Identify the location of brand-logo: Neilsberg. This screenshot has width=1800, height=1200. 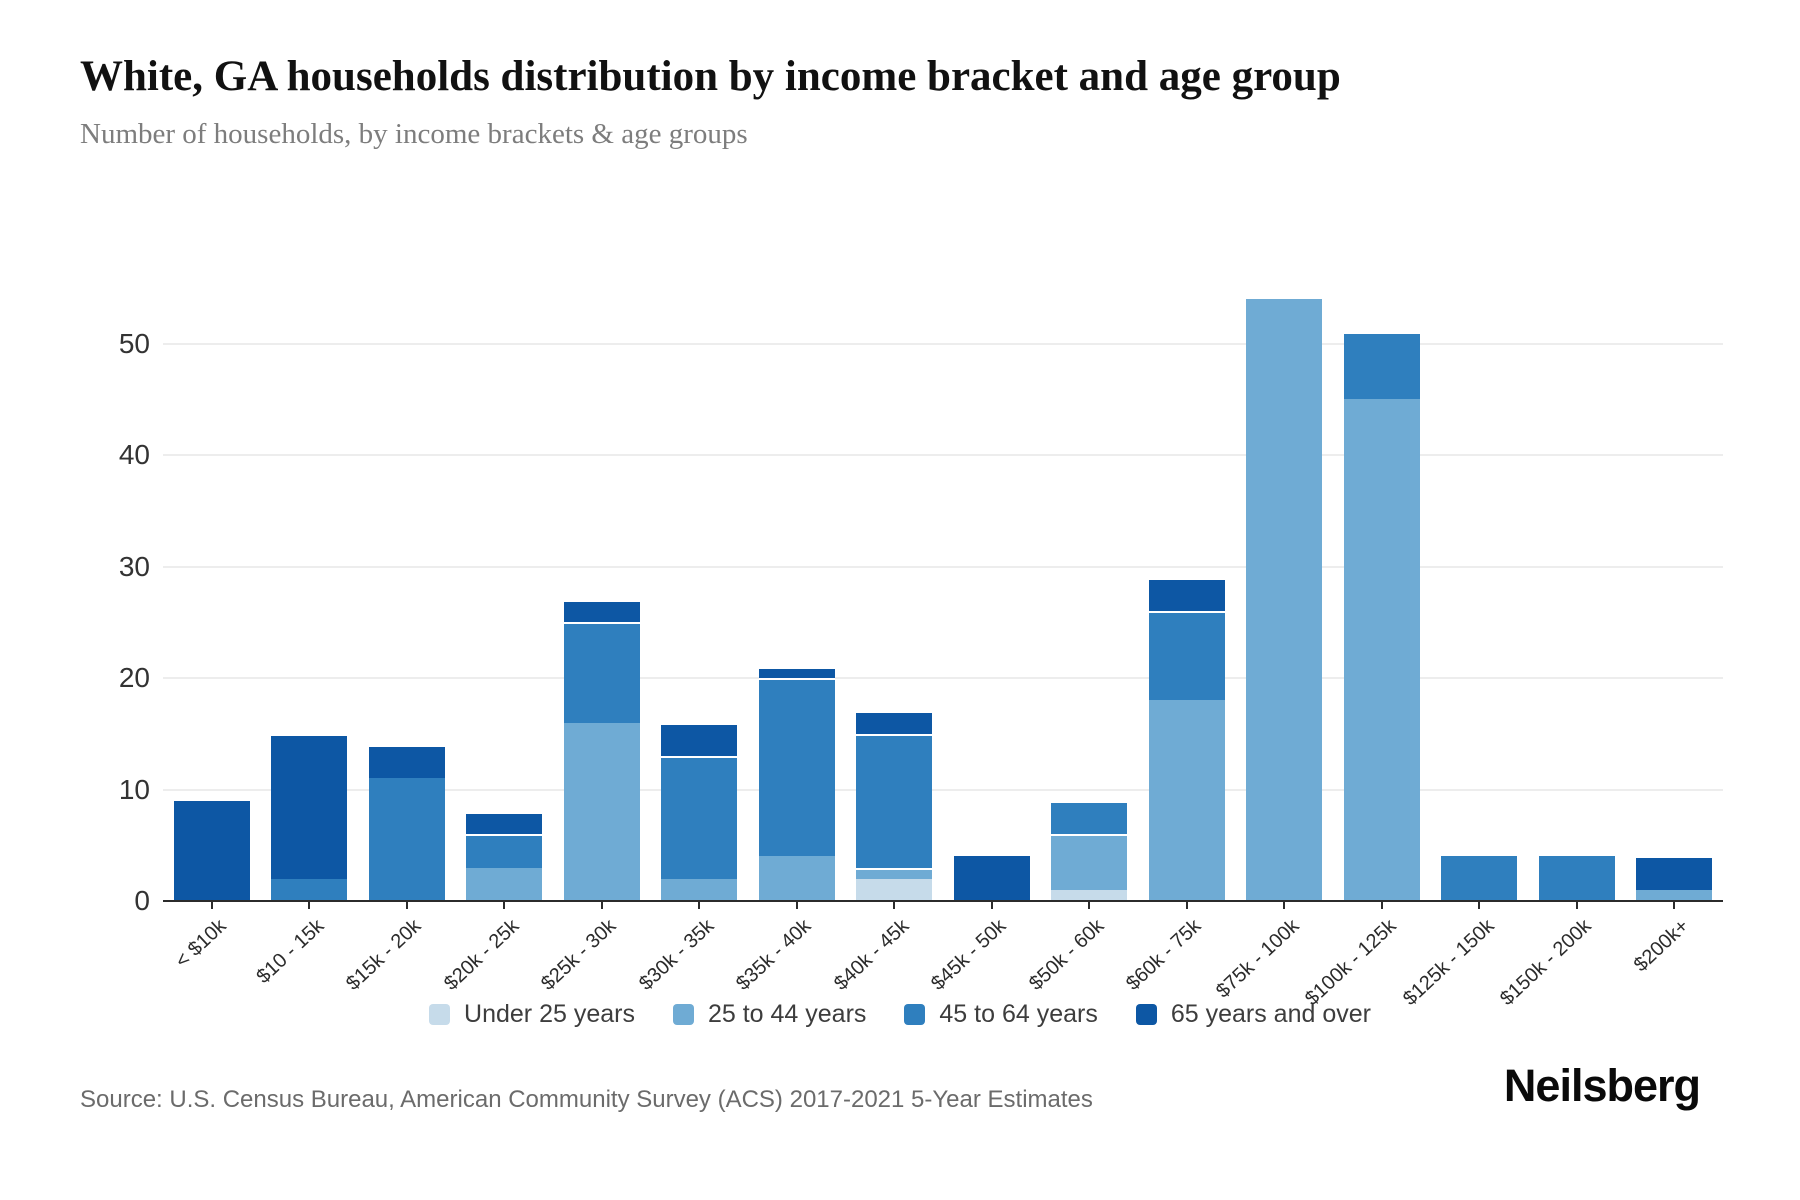
(1602, 1085).